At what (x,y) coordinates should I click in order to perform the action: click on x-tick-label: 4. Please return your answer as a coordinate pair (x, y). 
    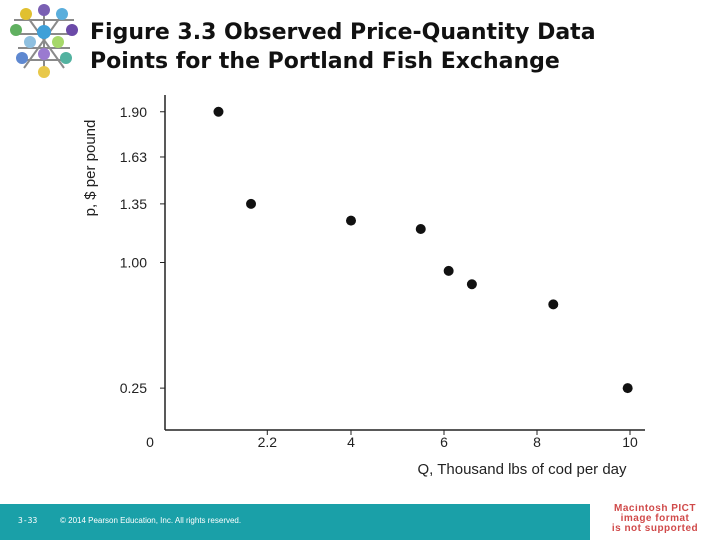
    Looking at the image, I should click on (351, 442).